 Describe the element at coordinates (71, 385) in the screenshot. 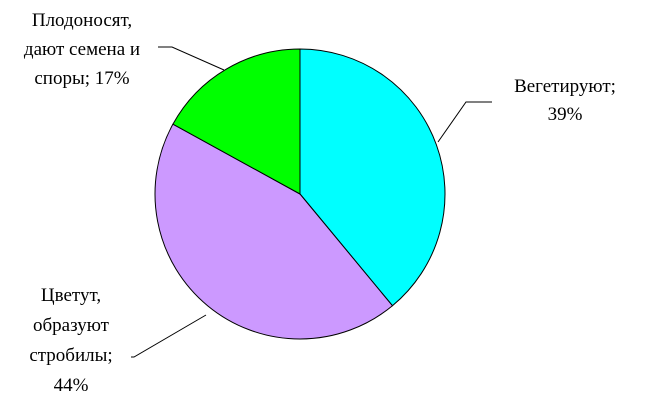

I see `slice-label-line: 44%` at that location.